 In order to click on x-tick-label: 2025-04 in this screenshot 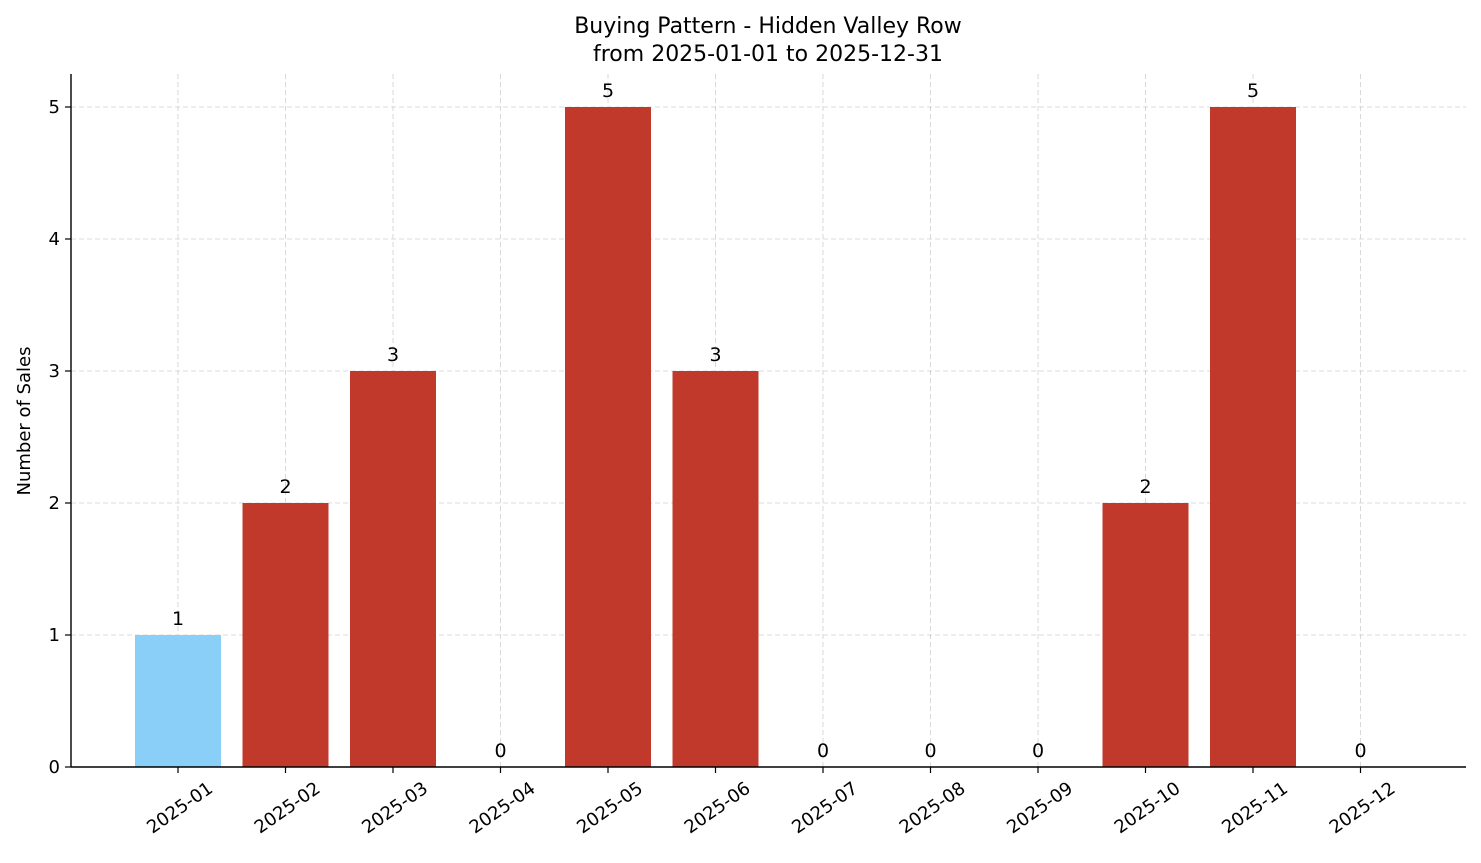, I will do `click(503, 808)`.